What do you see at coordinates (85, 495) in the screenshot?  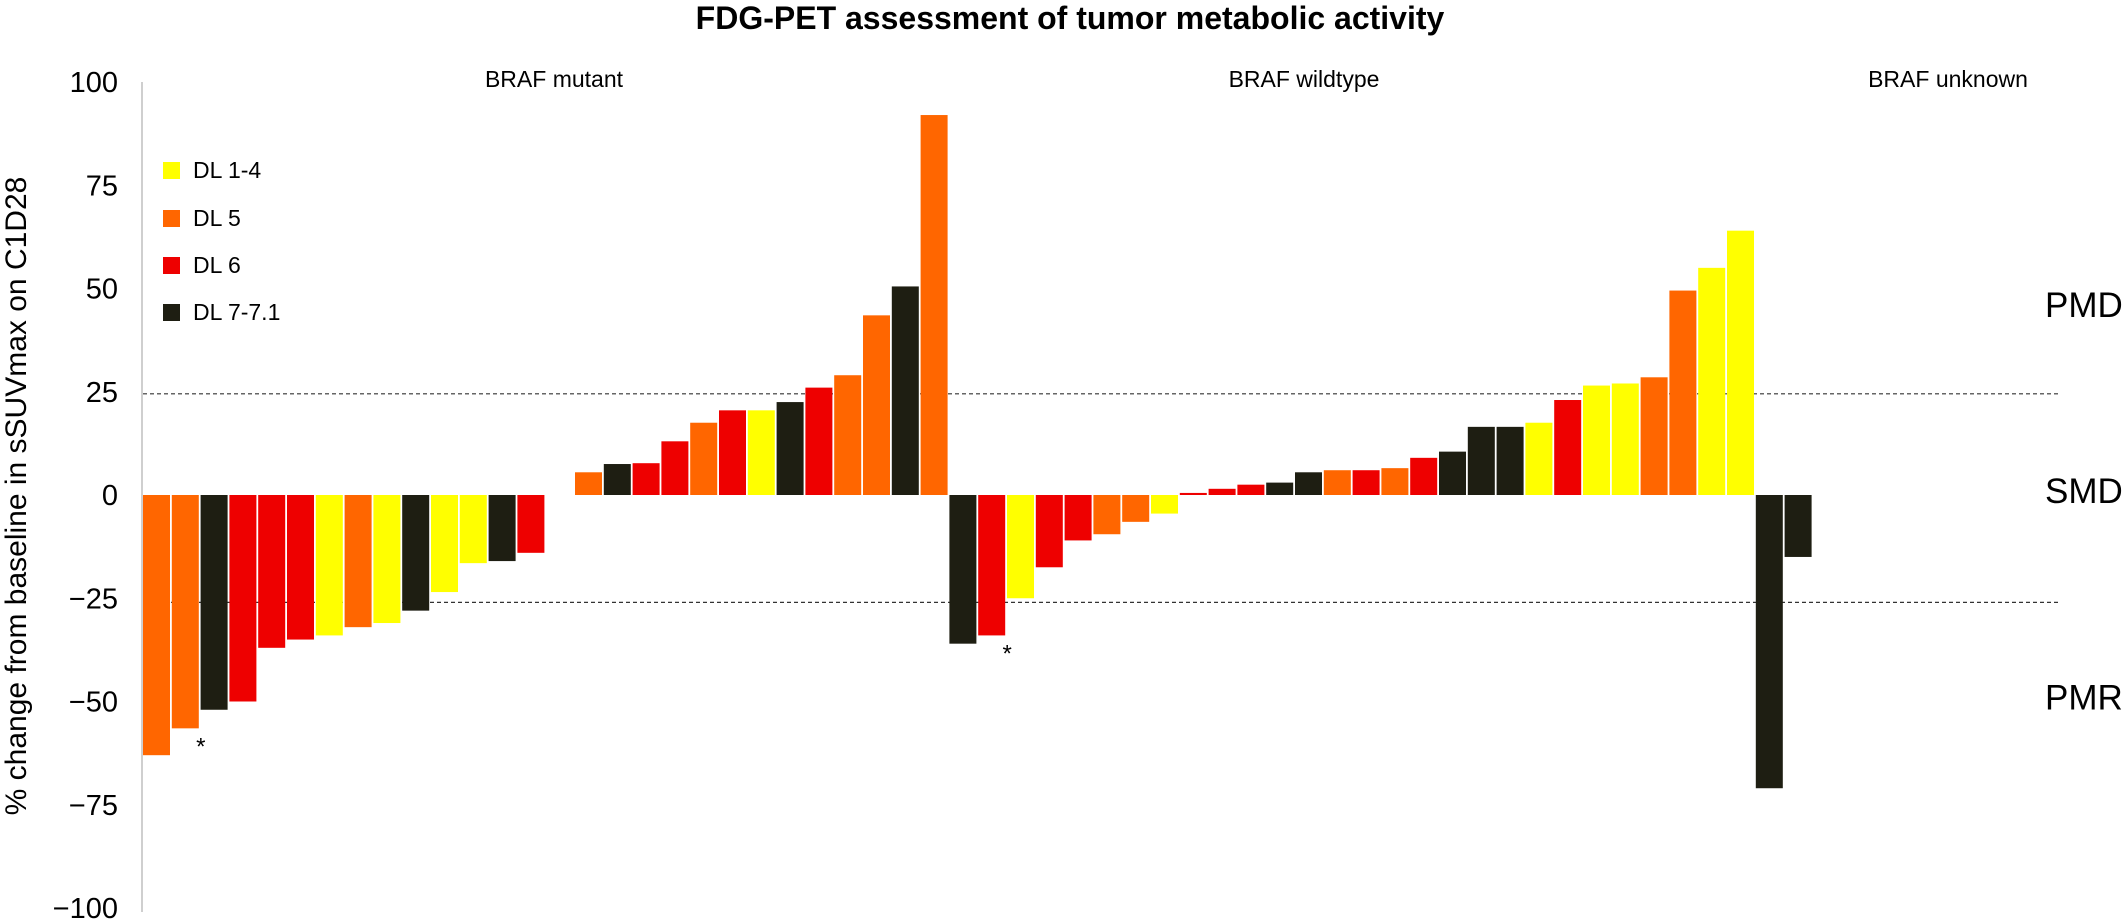 I see `y-tick-labels: 100 75 50 25 0 −25 −50 −75 −100` at bounding box center [85, 495].